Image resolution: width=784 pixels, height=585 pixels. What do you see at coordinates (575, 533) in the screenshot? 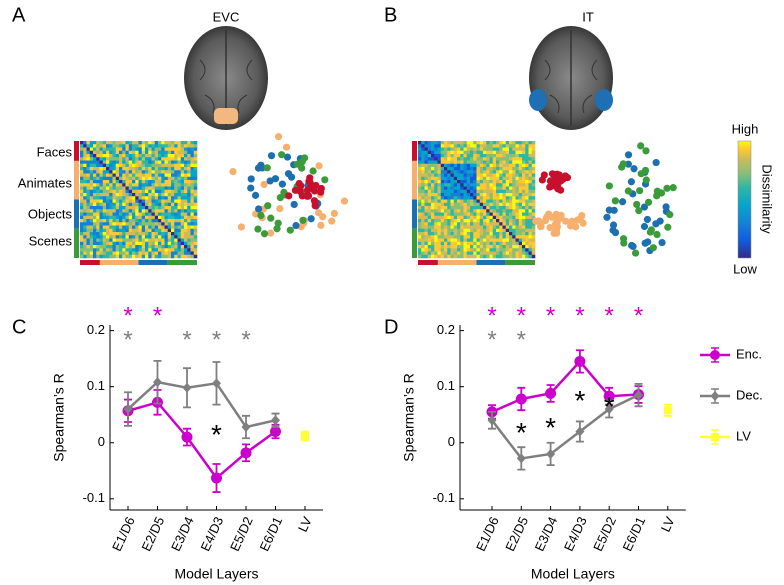
I see `x-tick-label: E4/D3` at bounding box center [575, 533].